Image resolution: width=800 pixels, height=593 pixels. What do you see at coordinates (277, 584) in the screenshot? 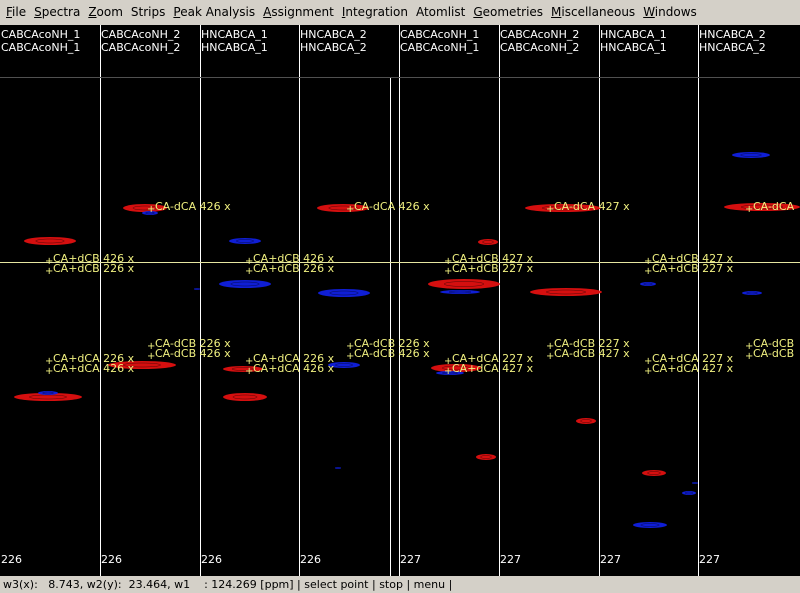
I see `unit-label: [ppm]` at bounding box center [277, 584].